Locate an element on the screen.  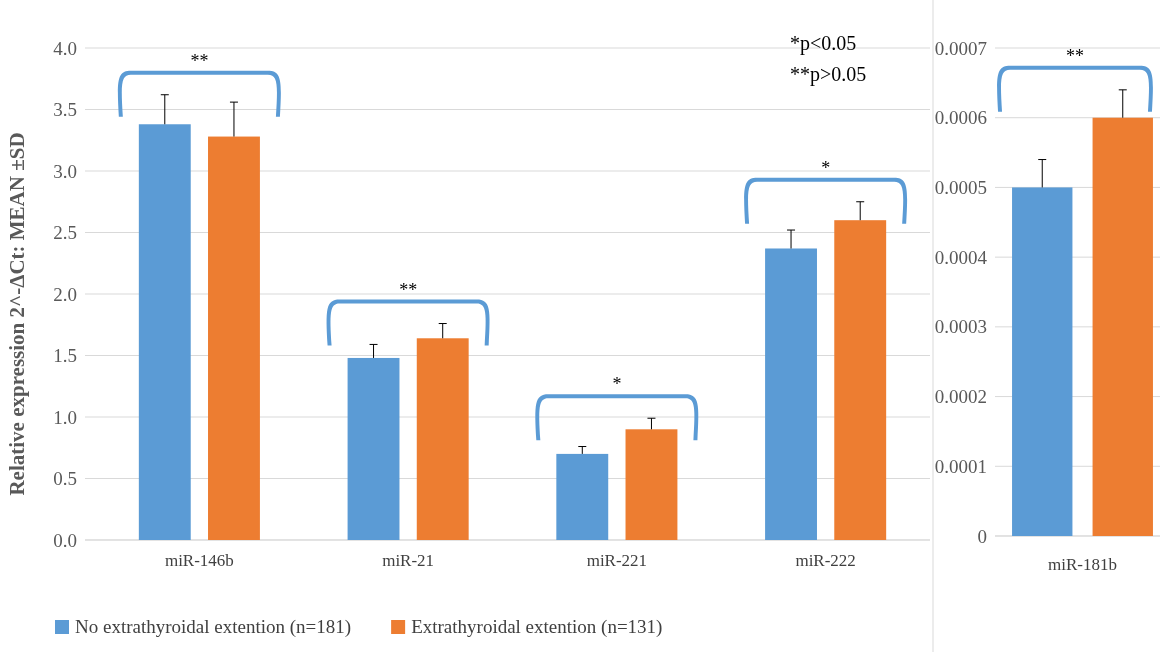
x-tick-label: miR-21 is located at coordinates (408, 561).